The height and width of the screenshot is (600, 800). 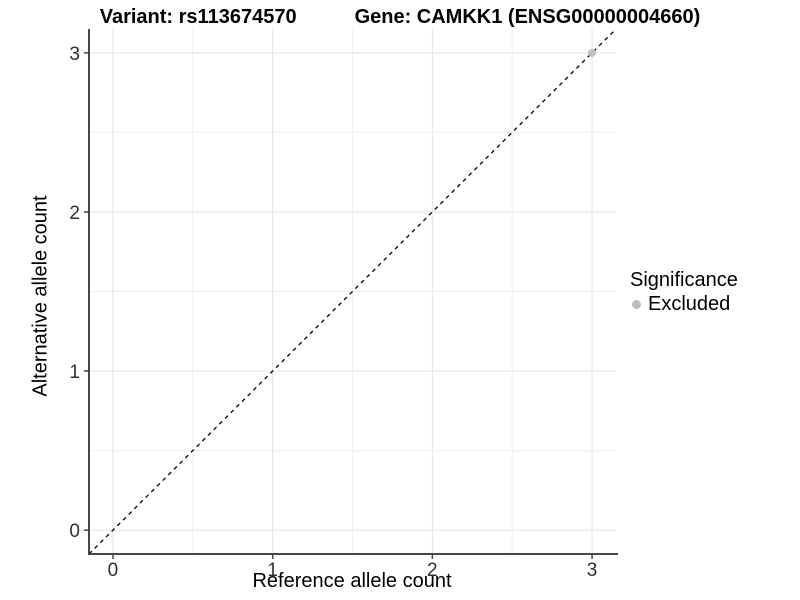 I want to click on legend-entry-excluded: Excluded, so click(x=684, y=304).